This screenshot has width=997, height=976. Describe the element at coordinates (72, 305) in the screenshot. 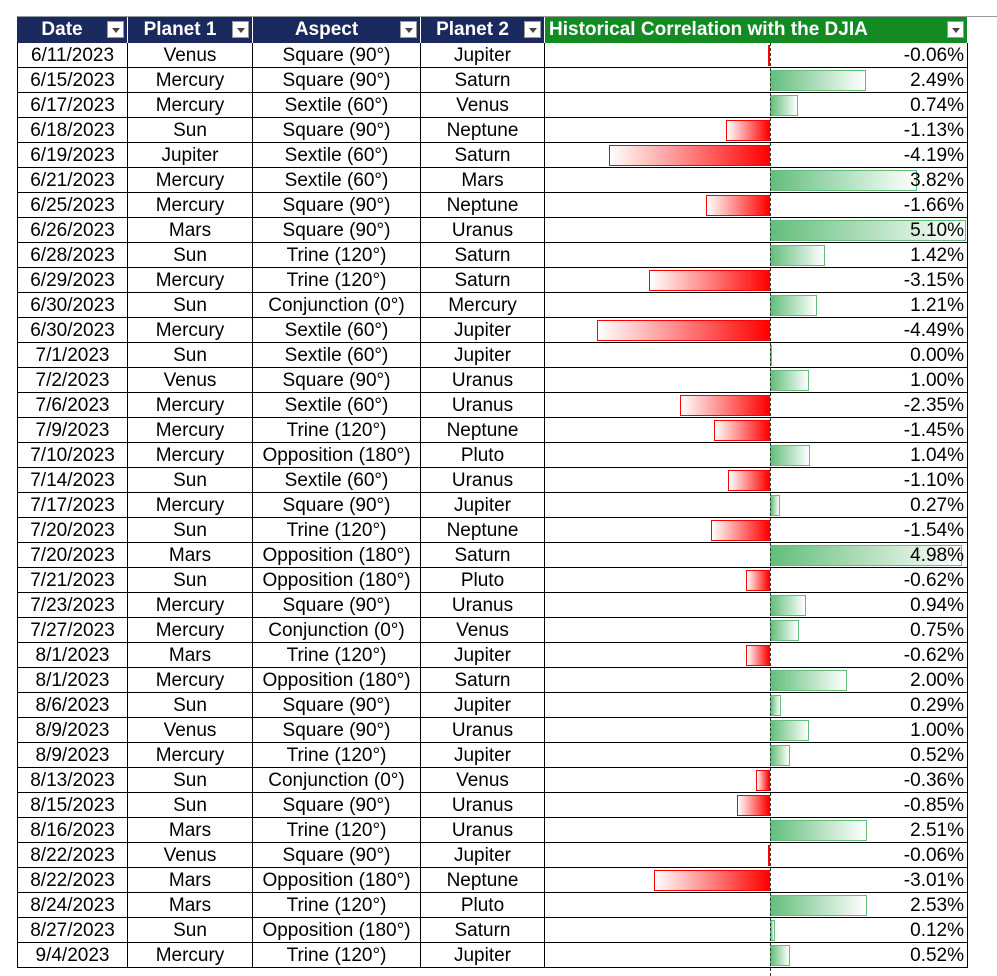

I see `cell: 6/30/2023` at that location.